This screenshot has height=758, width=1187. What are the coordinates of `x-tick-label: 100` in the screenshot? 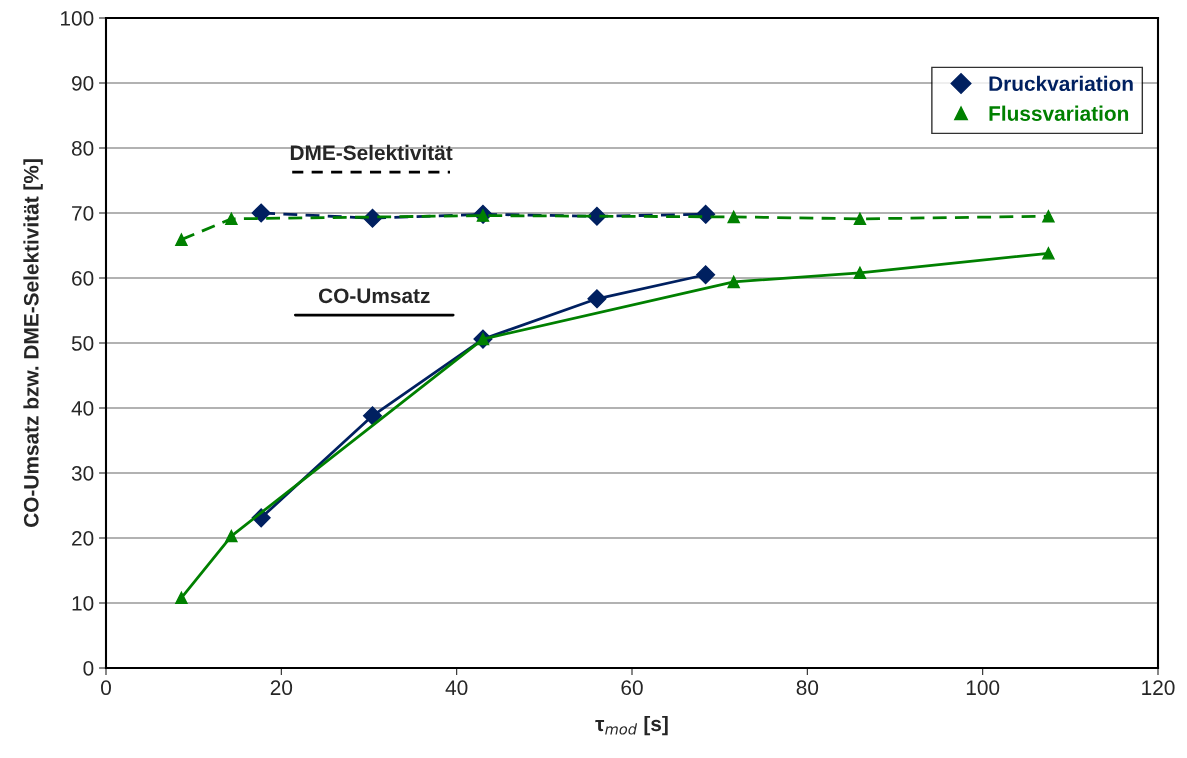 It's located at (983, 688).